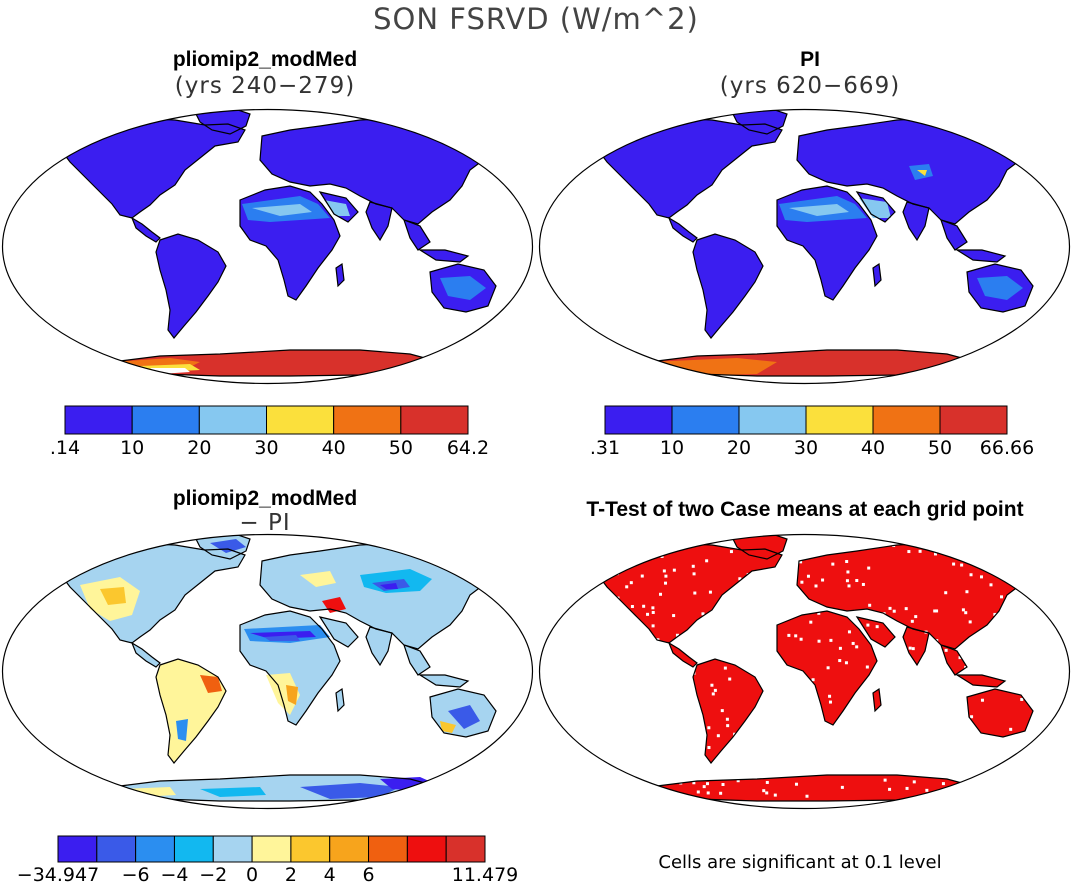 The width and height of the screenshot is (1072, 886). I want to click on colorbar-tick-label: 30, so click(806, 448).